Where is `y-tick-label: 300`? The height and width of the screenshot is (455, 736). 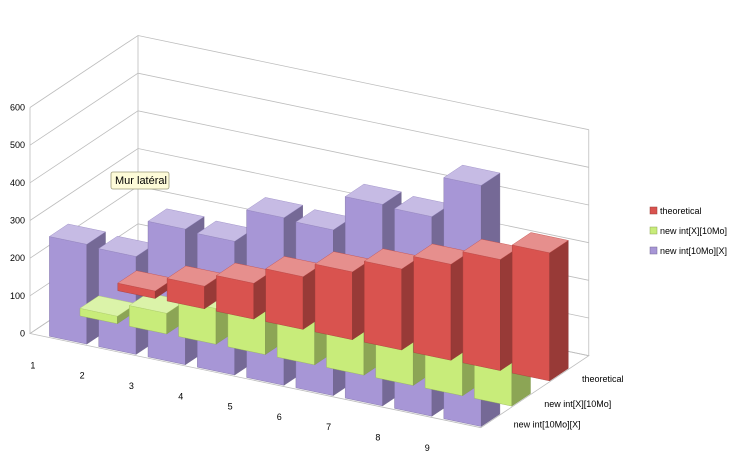 y-tick-label: 300 is located at coordinates (17, 221).